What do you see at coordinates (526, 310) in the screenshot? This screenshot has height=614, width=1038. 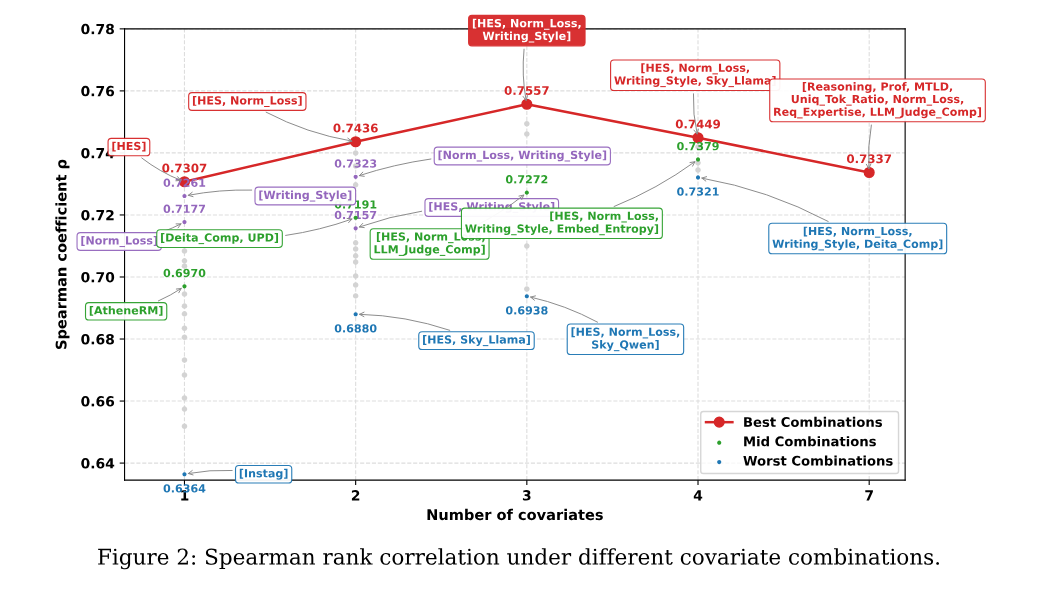 I see `data-label: 0.6938` at bounding box center [526, 310].